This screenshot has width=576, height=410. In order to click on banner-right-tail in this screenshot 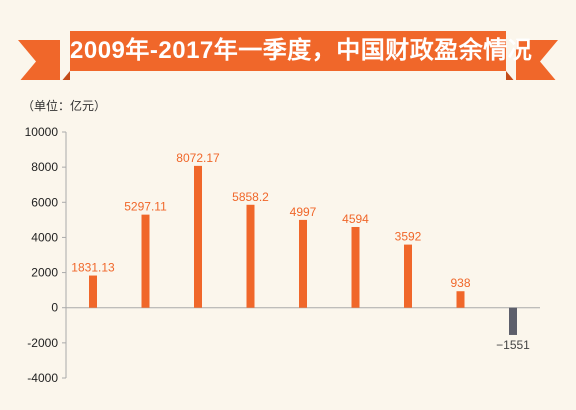, I will do `click(537, 60)`.